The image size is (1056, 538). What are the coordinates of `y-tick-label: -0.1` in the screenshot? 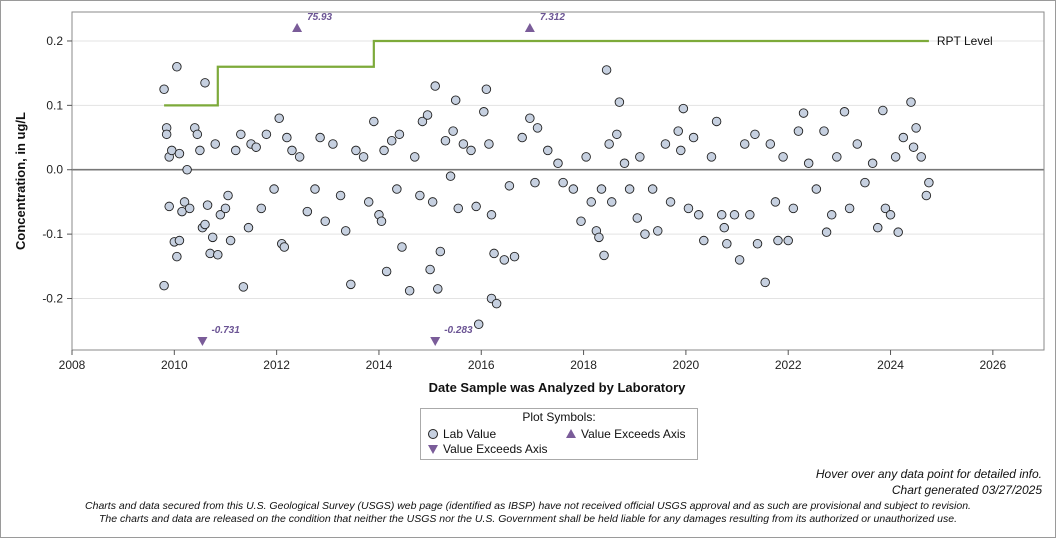 It's located at (52, 234).